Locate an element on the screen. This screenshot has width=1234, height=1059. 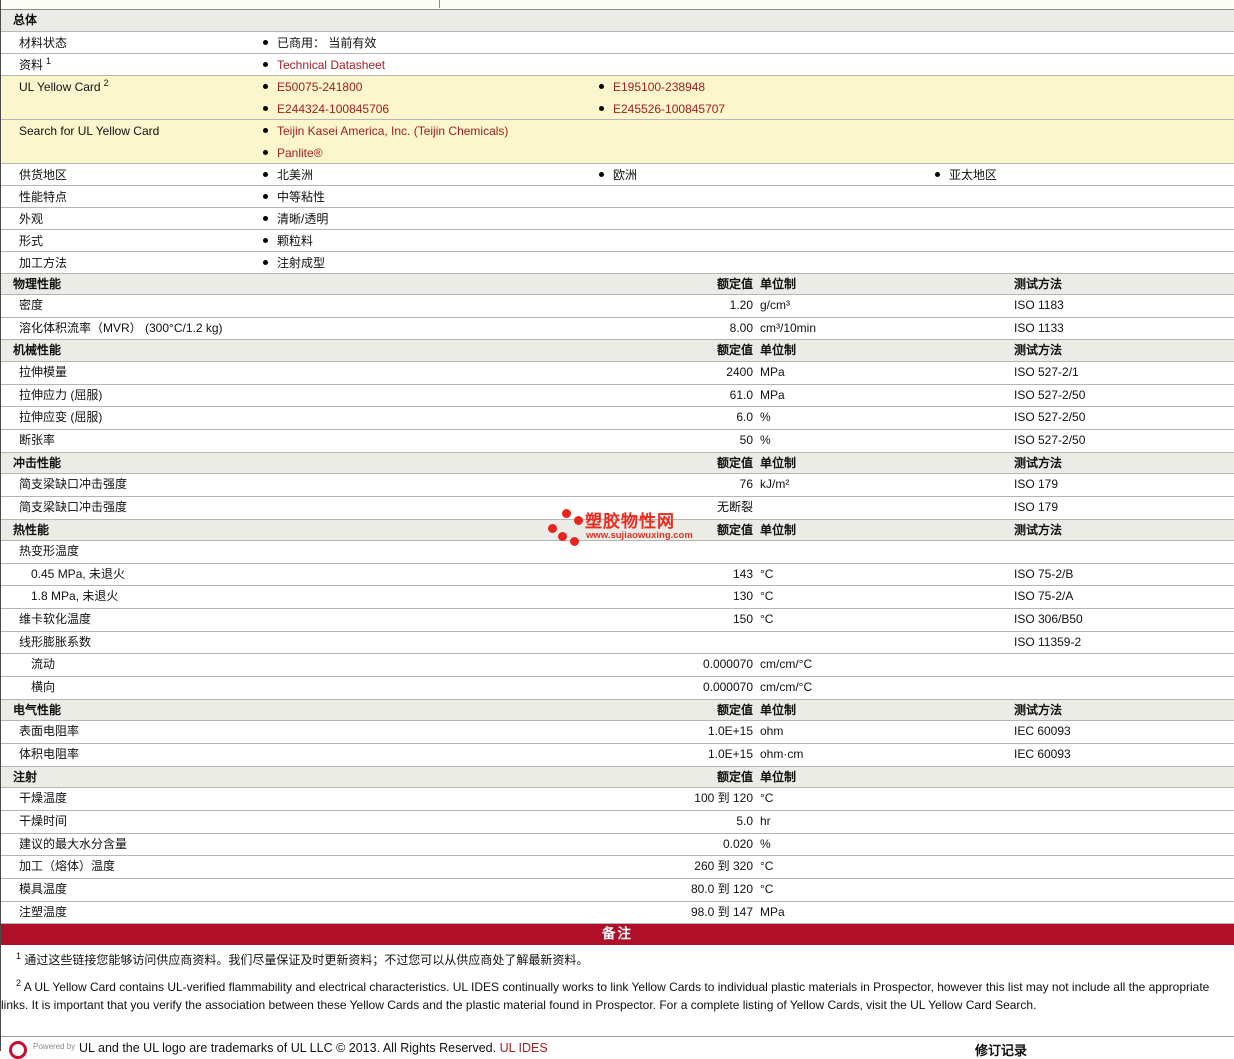
section-title: 物理性能 is located at coordinates (37, 283).